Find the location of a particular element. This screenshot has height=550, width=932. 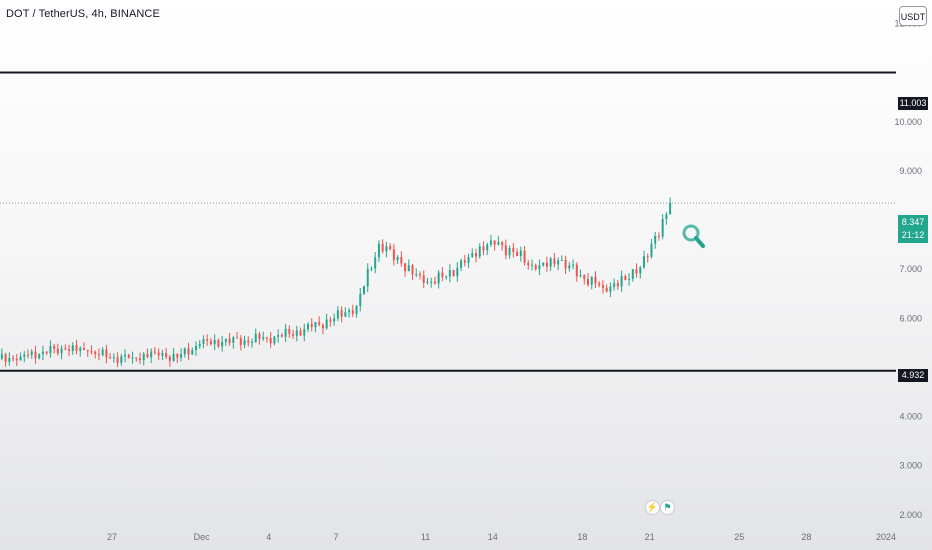

y-tick-label: 3.000 is located at coordinates (910, 466).